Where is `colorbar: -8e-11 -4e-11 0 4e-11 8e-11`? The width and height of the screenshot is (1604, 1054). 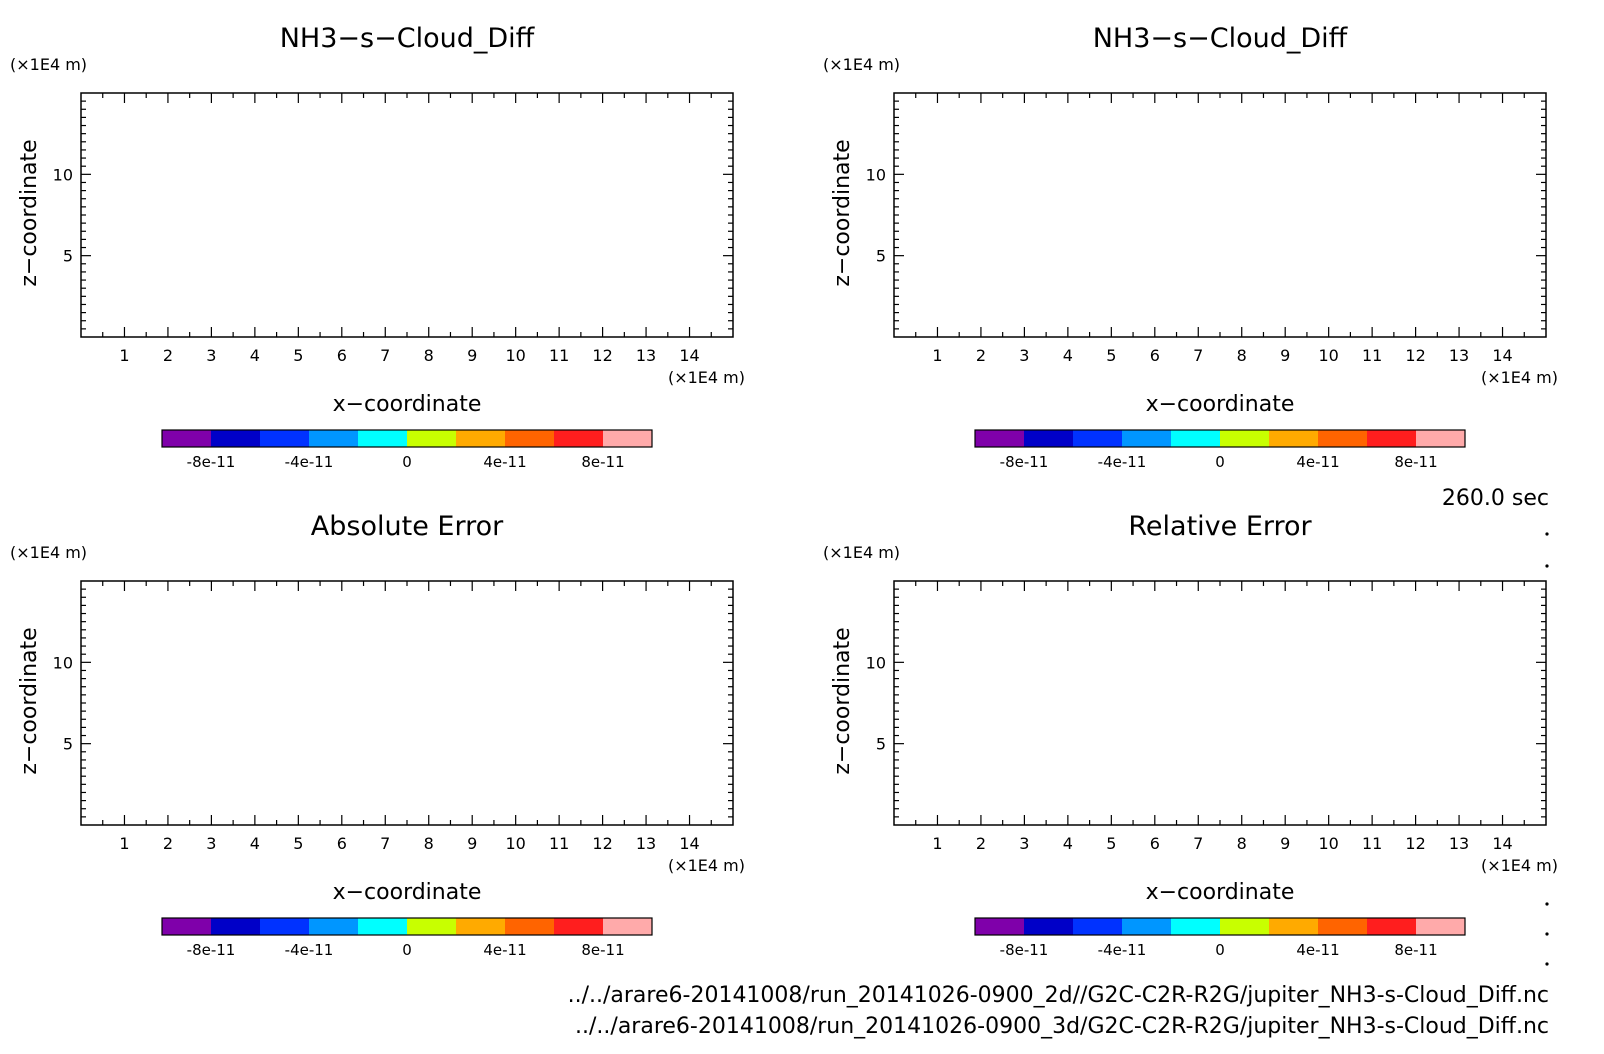 colorbar: -8e-11 -4e-11 0 4e-11 8e-11 is located at coordinates (1220, 450).